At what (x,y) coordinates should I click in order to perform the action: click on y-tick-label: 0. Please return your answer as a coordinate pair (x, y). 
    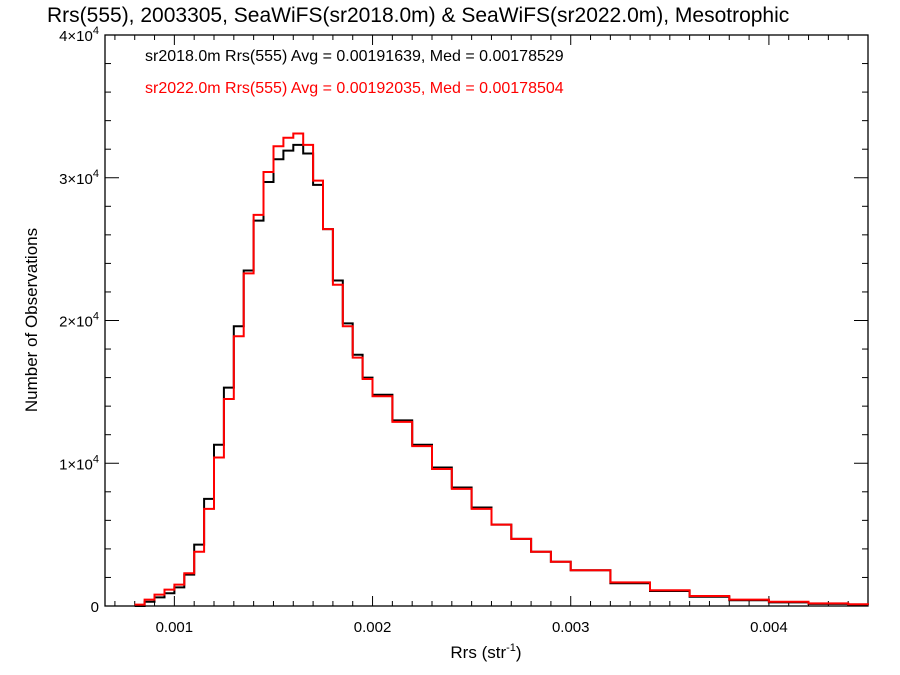
    Looking at the image, I should click on (95, 607).